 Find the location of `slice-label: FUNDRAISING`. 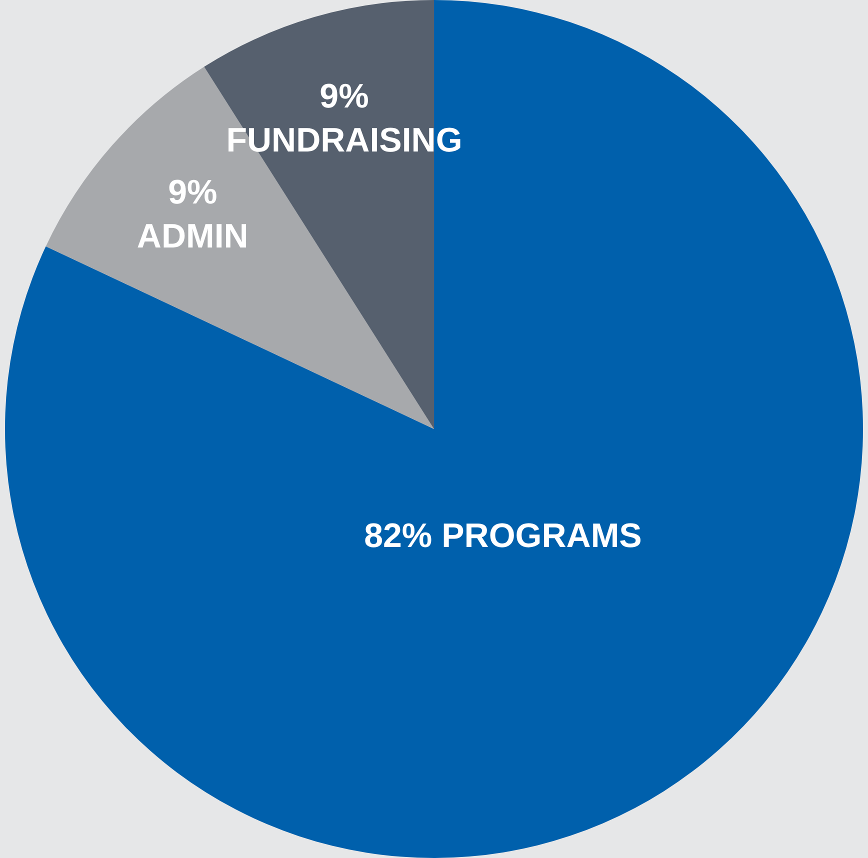

slice-label: FUNDRAISING is located at coordinates (344, 140).